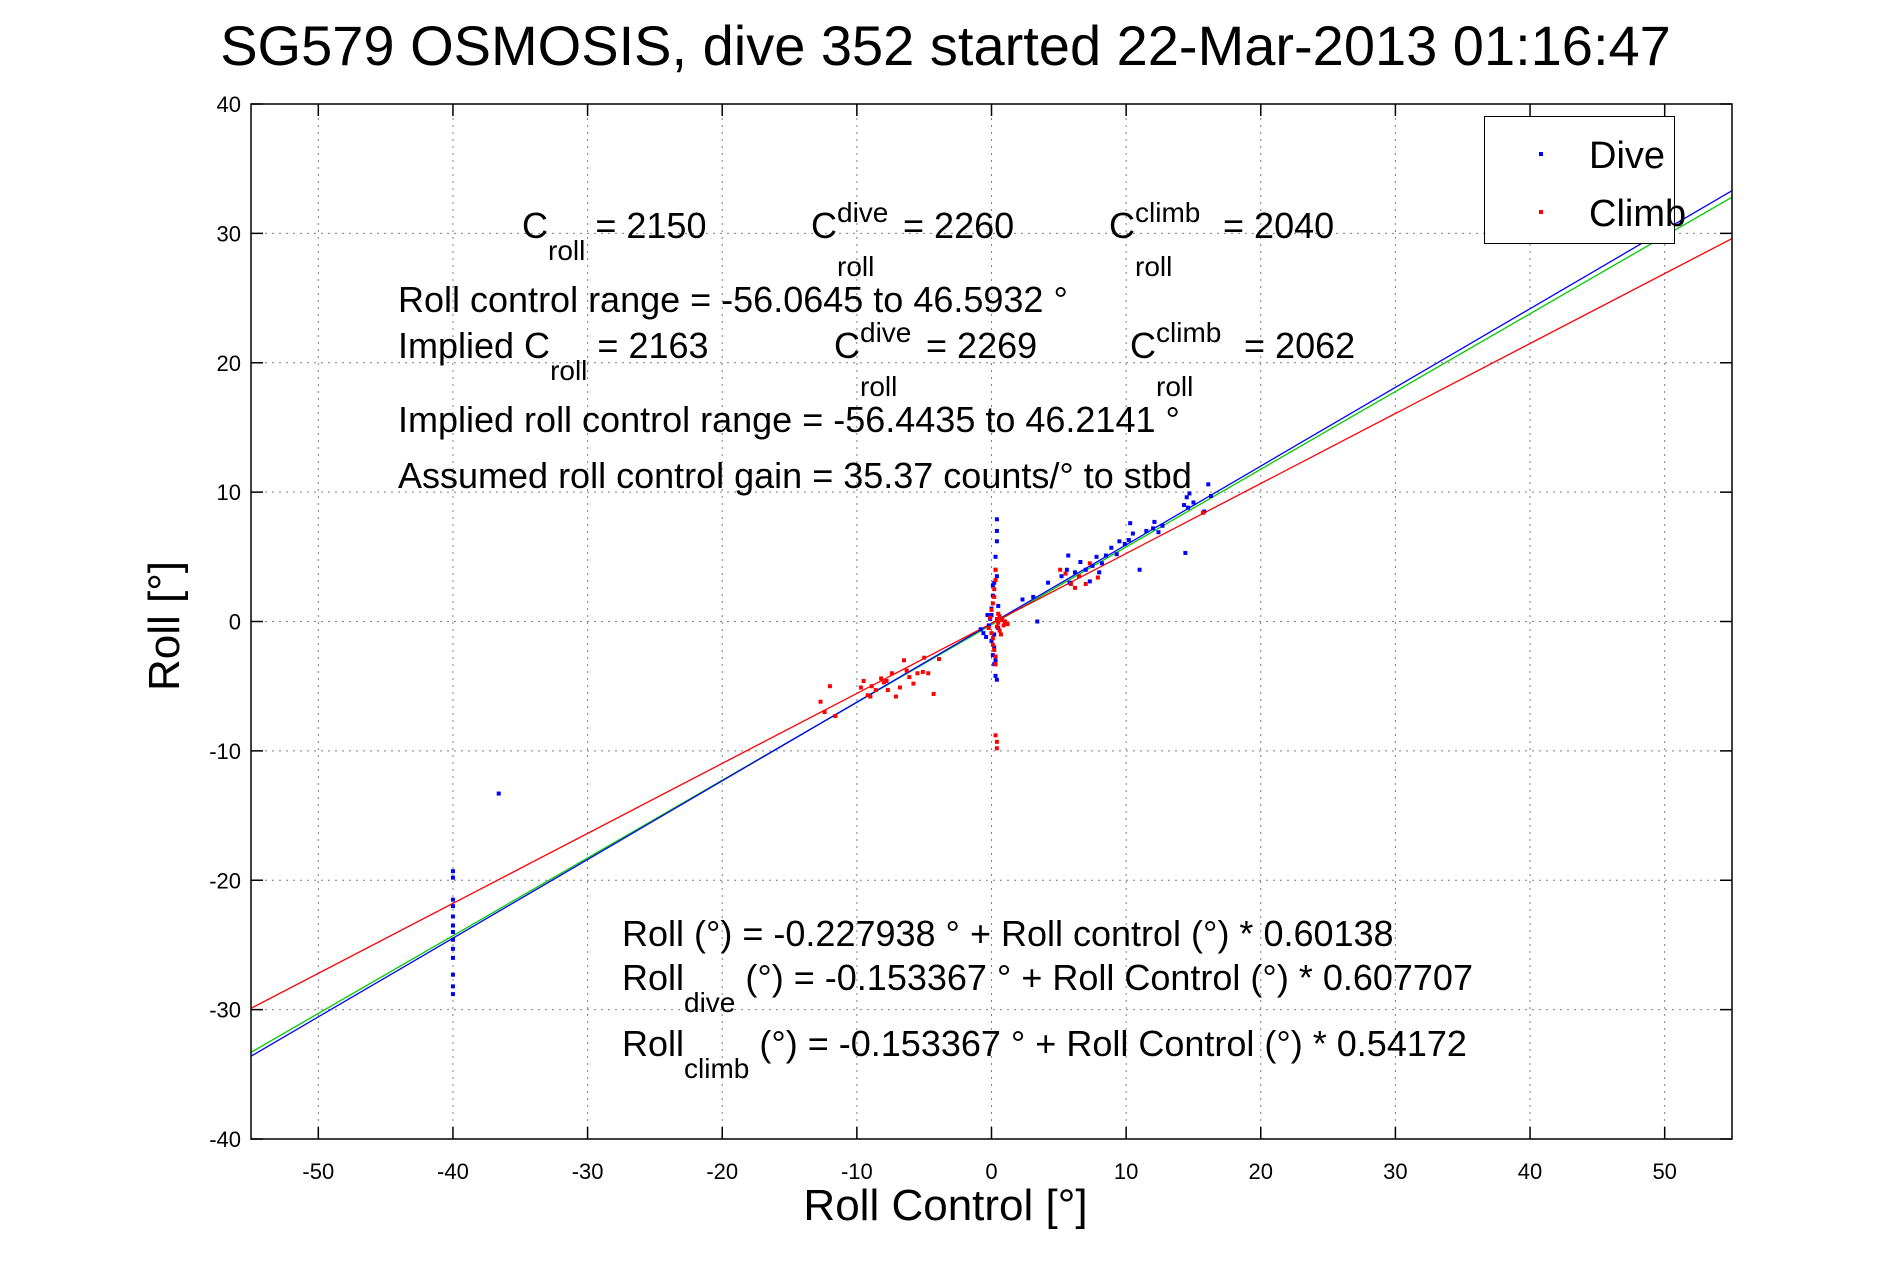 The height and width of the screenshot is (1262, 1891). What do you see at coordinates (229, 492) in the screenshot?
I see `y-tick-label: 10` at bounding box center [229, 492].